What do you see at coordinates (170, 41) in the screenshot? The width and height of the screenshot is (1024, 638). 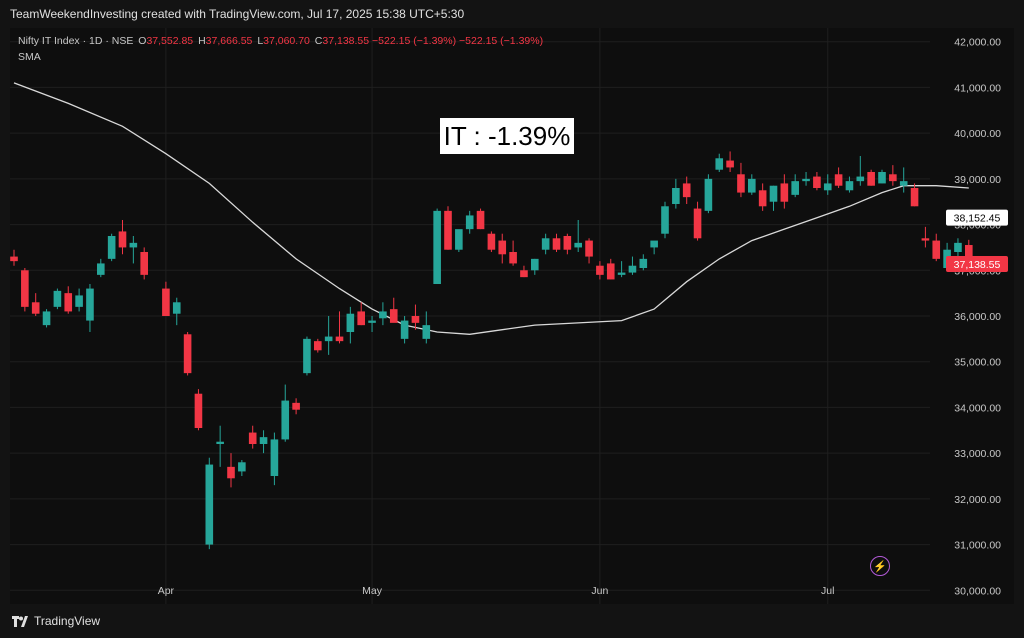 I see `open-value: 37,552.85` at bounding box center [170, 41].